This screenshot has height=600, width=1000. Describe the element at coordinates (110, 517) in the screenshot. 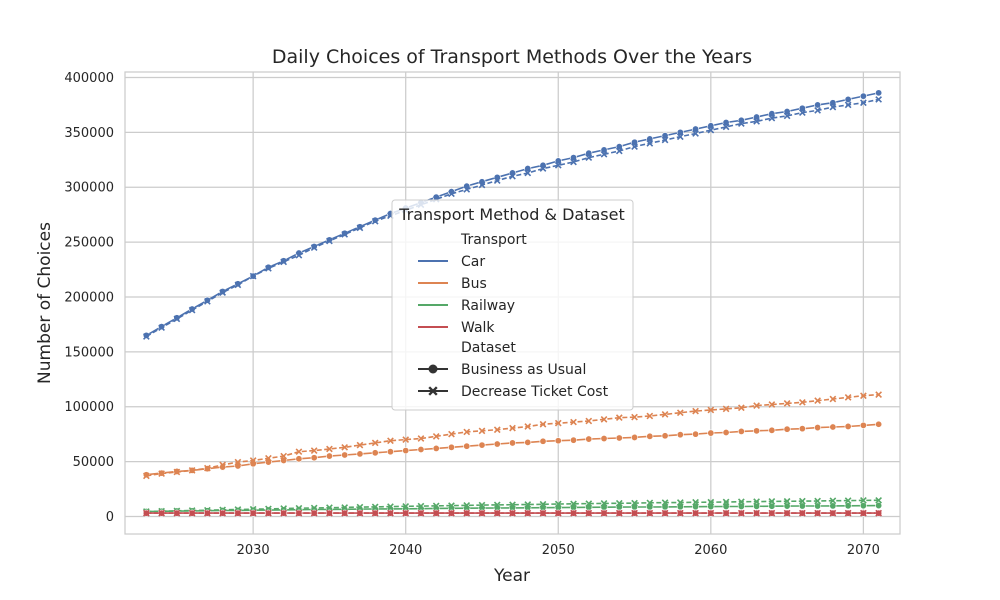

I see `y-tick-label: 0` at that location.